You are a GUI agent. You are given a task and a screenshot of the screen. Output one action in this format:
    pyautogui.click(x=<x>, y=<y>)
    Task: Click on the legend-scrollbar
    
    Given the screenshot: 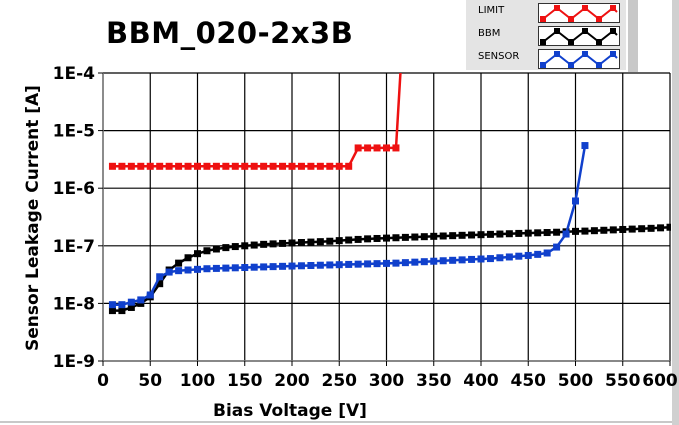 What is the action you would take?
    pyautogui.click(x=633, y=36)
    